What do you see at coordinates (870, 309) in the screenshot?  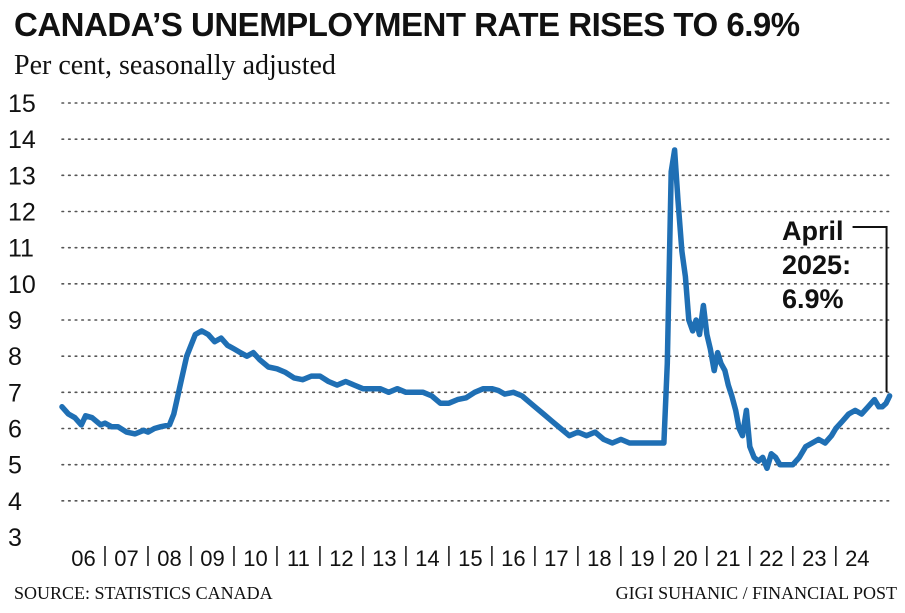 I see `annotation-leader-line` at bounding box center [870, 309].